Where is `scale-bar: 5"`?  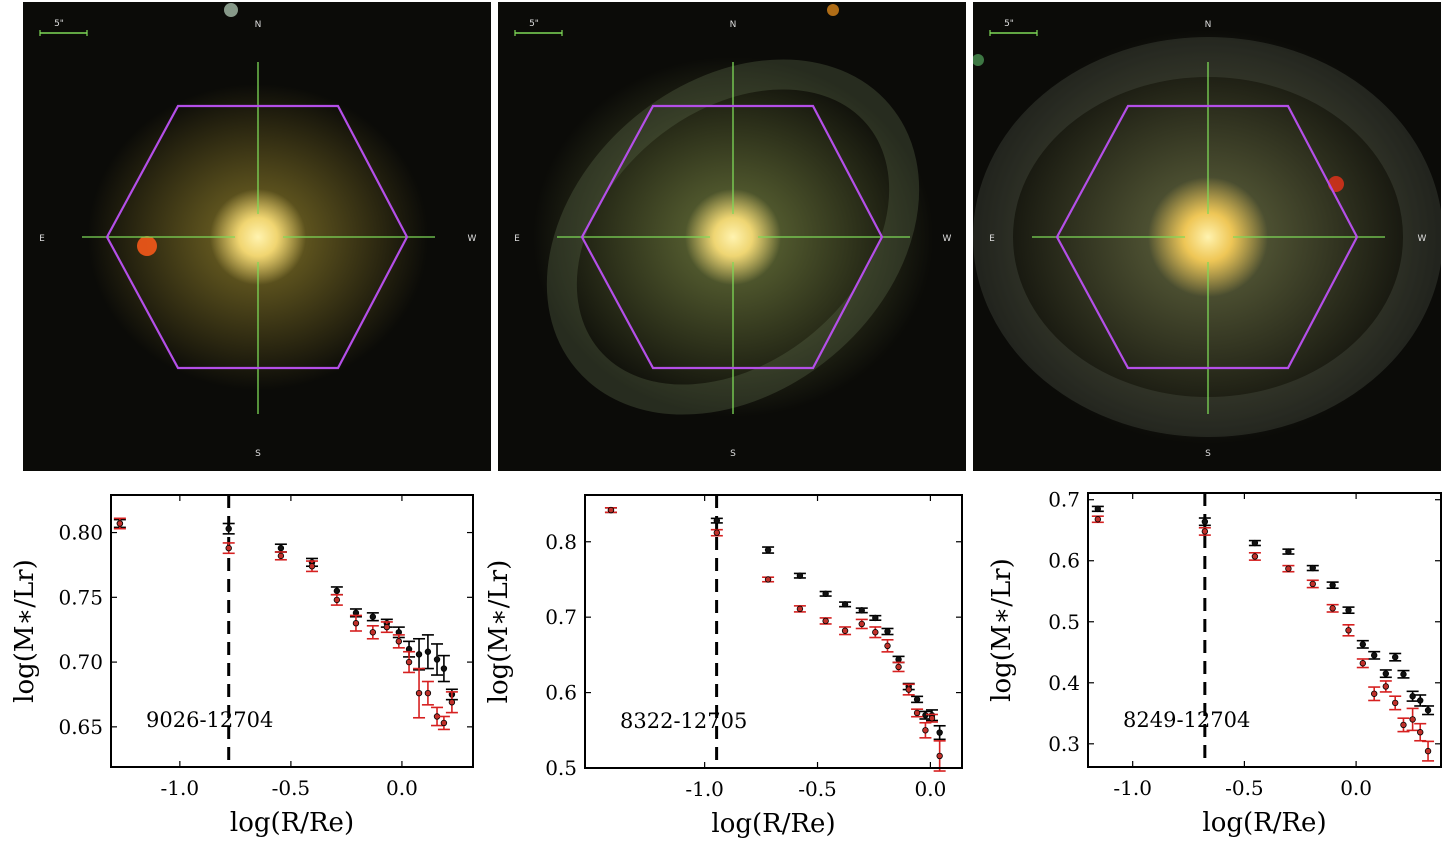 scale-bar: 5" is located at coordinates (538, 27).